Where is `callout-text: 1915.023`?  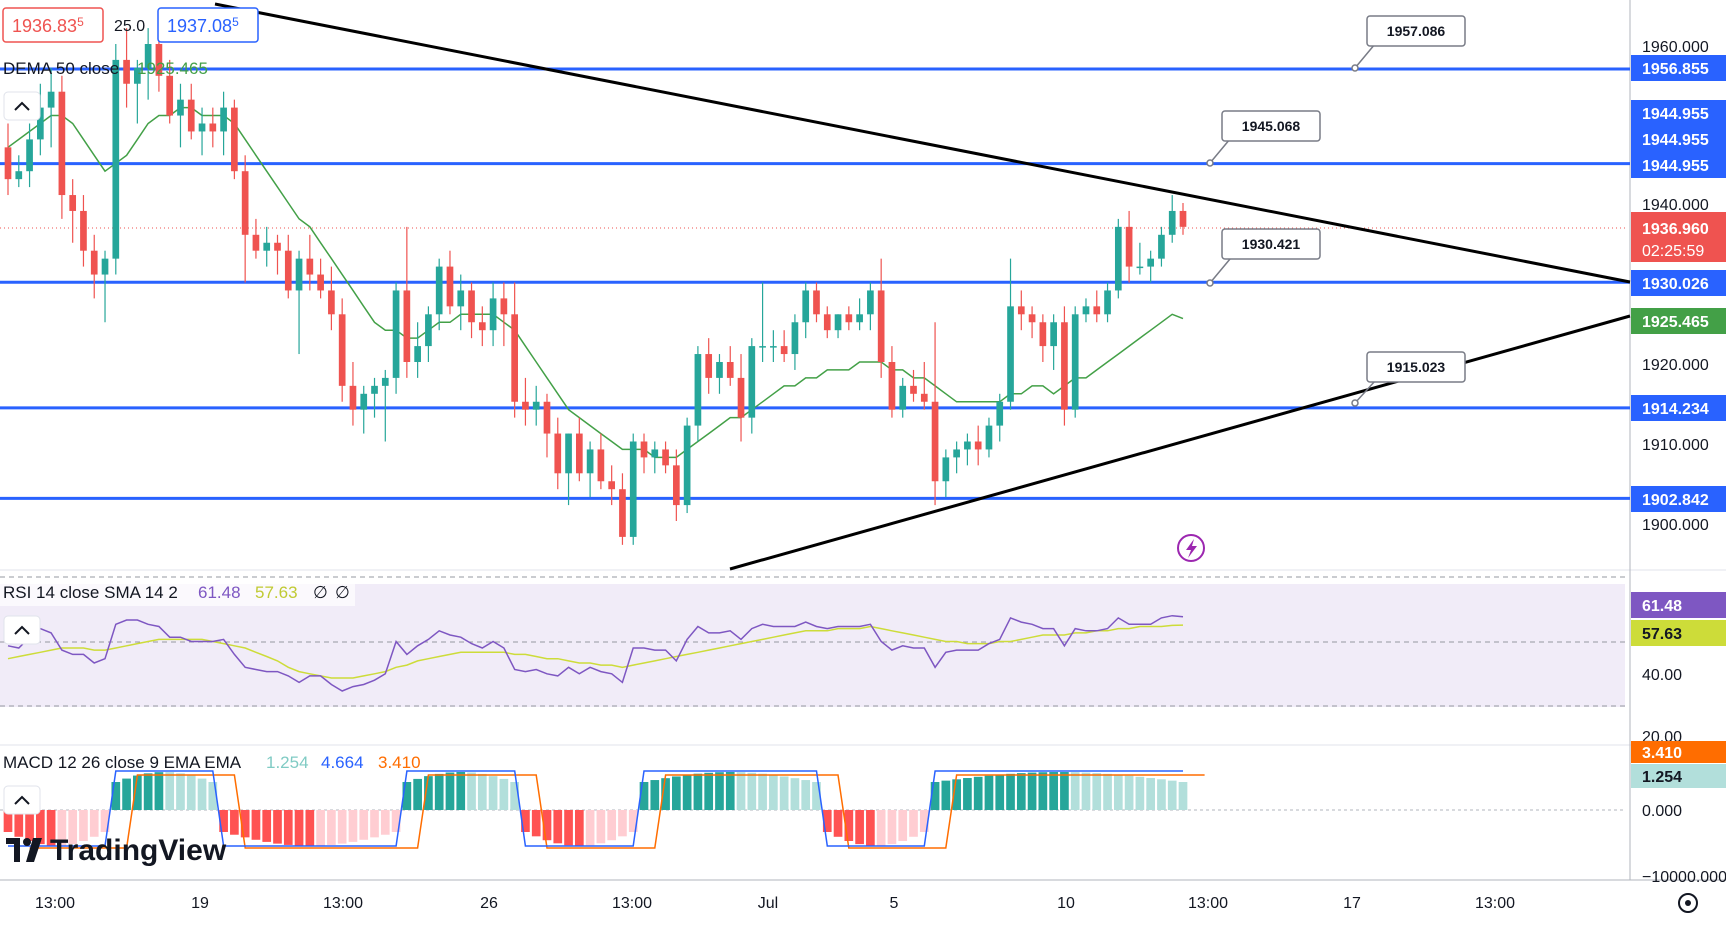
callout-text: 1915.023 is located at coordinates (1416, 367).